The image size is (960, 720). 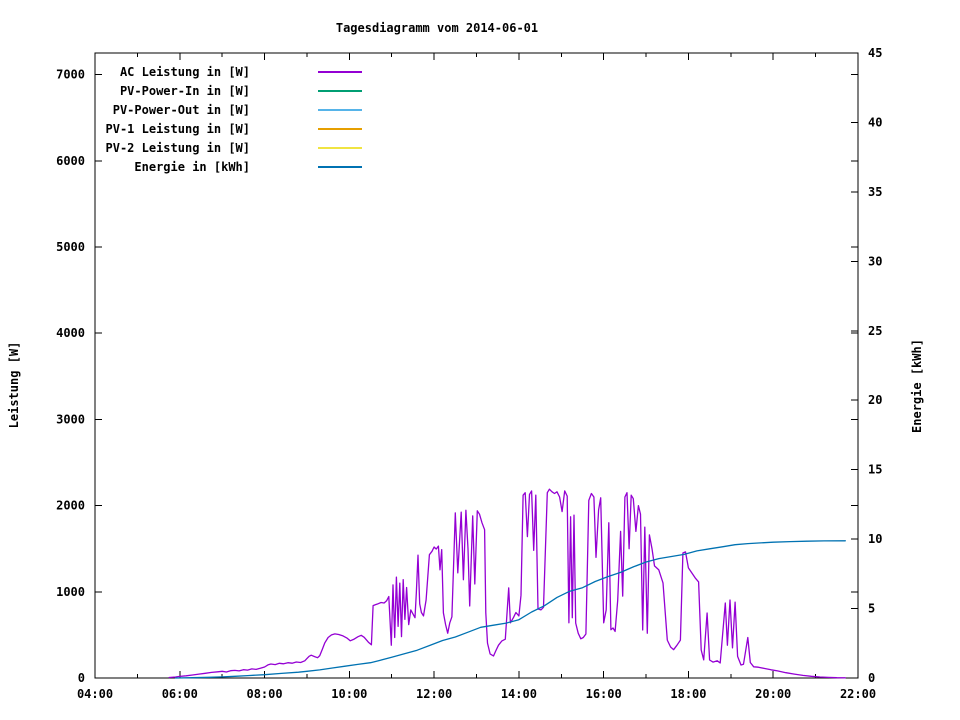 I want to click on y1-tick-label: 0, so click(x=81, y=678).